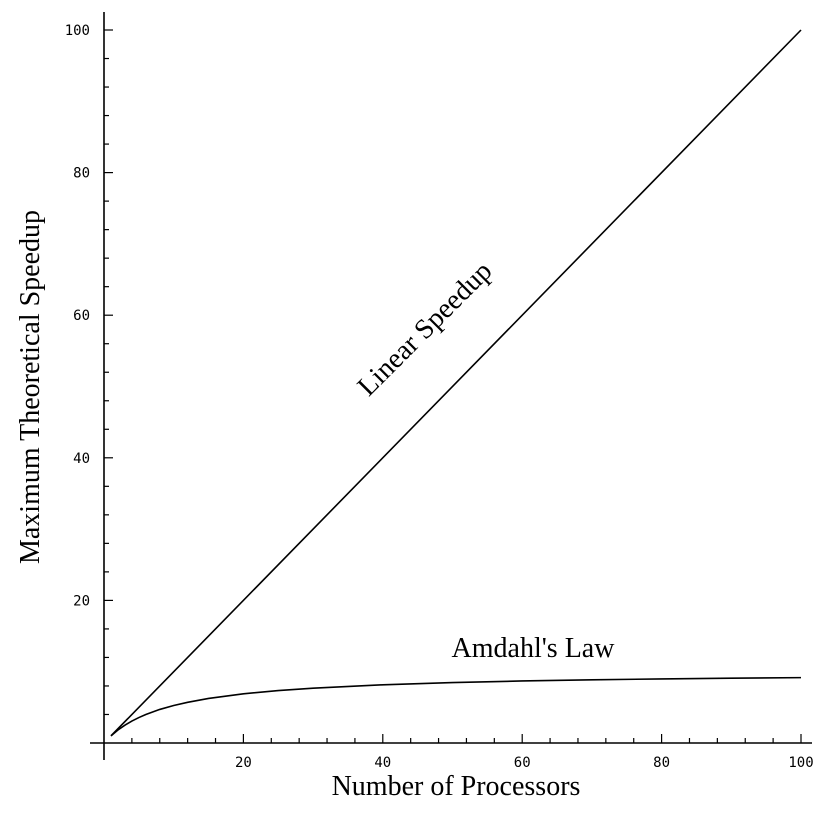 This screenshot has height=814, width=817. What do you see at coordinates (81, 174) in the screenshot?
I see `y-tick-label: 80` at bounding box center [81, 174].